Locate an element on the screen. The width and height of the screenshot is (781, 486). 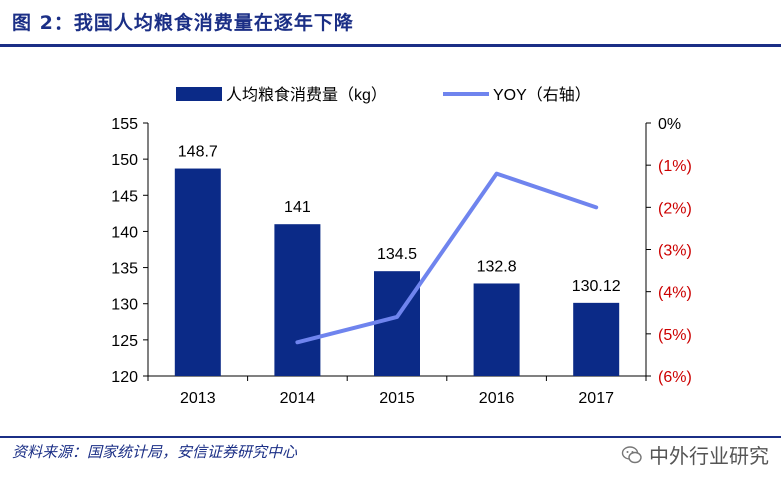
footer-rule is located at coordinates (390, 437).